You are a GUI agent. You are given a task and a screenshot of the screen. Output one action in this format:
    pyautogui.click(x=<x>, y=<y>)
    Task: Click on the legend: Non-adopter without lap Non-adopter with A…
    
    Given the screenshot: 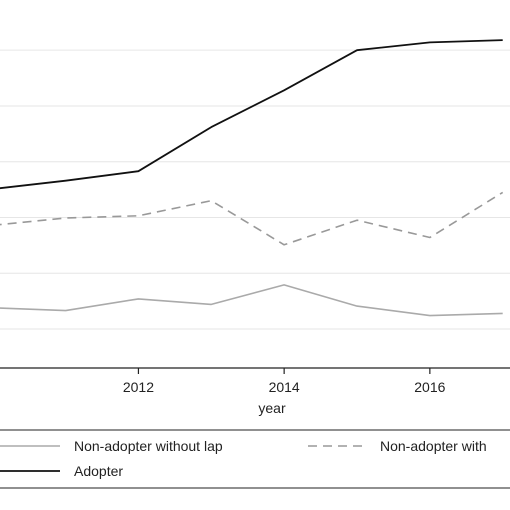 What is the action you would take?
    pyautogui.click(x=255, y=459)
    